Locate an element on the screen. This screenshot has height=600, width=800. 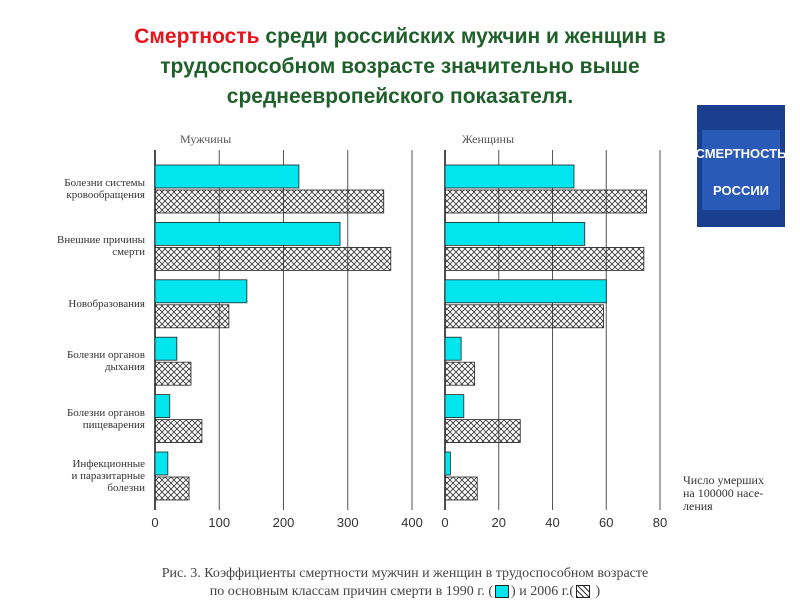
x-tick-label: 400 is located at coordinates (412, 522).